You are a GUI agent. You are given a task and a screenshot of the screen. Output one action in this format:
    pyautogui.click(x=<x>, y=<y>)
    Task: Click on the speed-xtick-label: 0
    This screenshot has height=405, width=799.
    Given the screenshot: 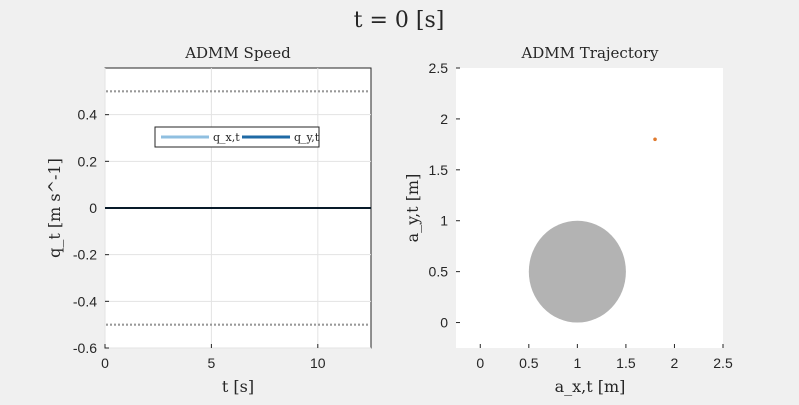 What is the action you would take?
    pyautogui.click(x=105, y=363)
    